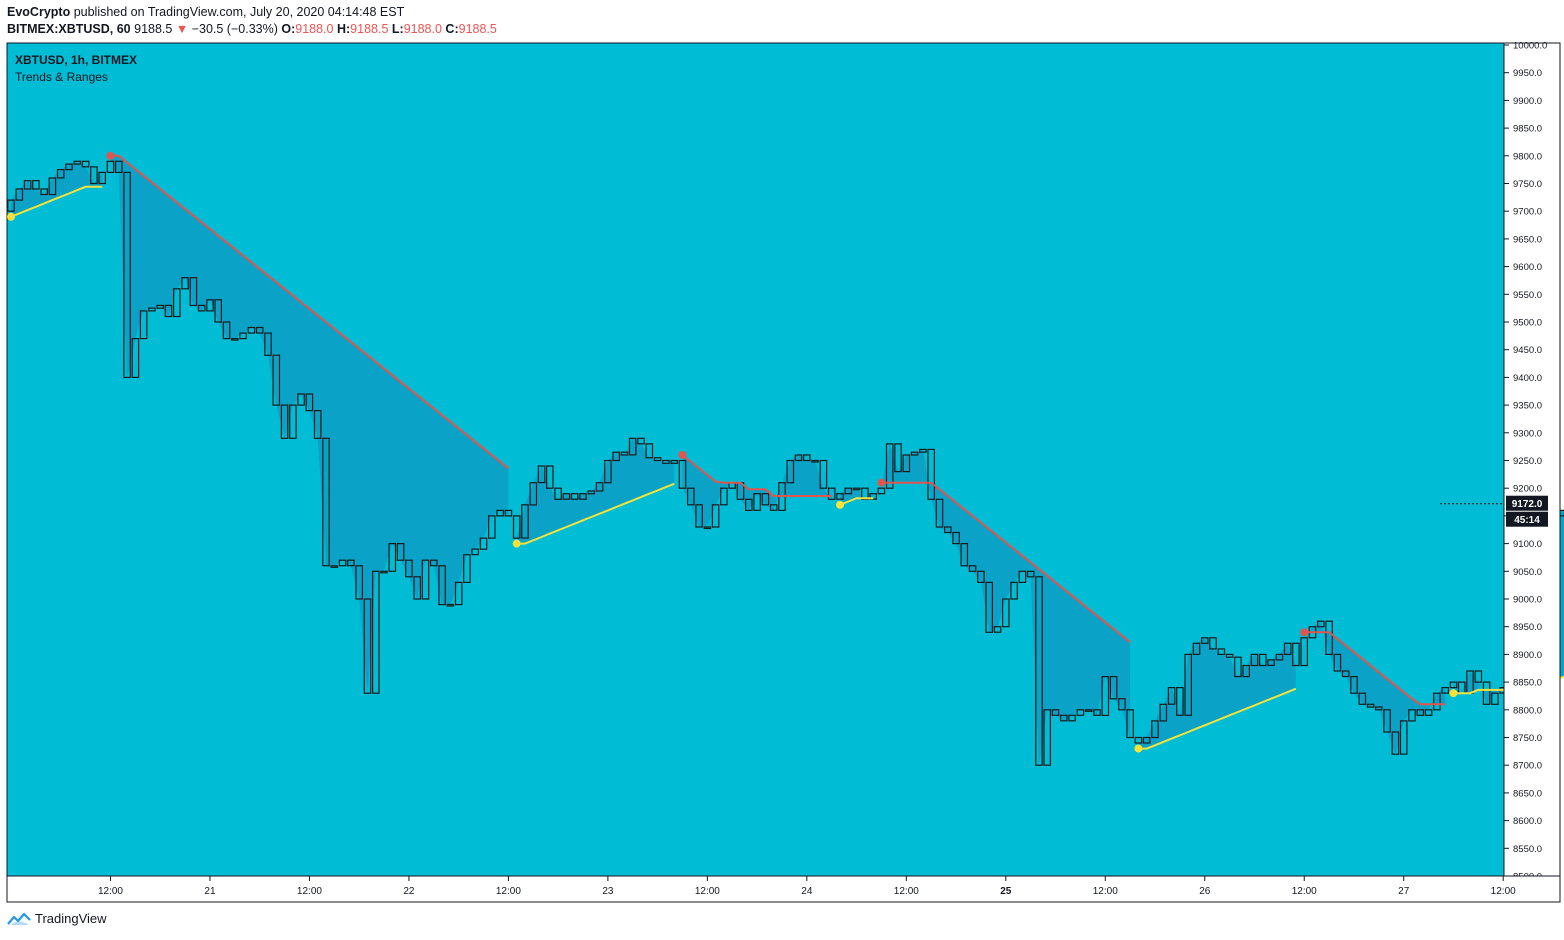 The height and width of the screenshot is (940, 1564). I want to click on price-tick-label: 9800.0, so click(1527, 156).